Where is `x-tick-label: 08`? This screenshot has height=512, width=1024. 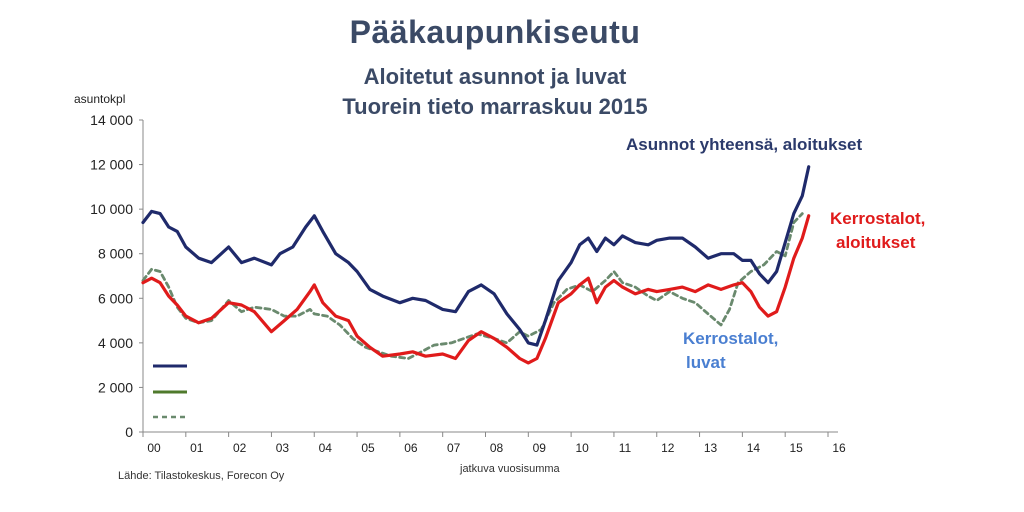
x-tick-label: 08 is located at coordinates (497, 448).